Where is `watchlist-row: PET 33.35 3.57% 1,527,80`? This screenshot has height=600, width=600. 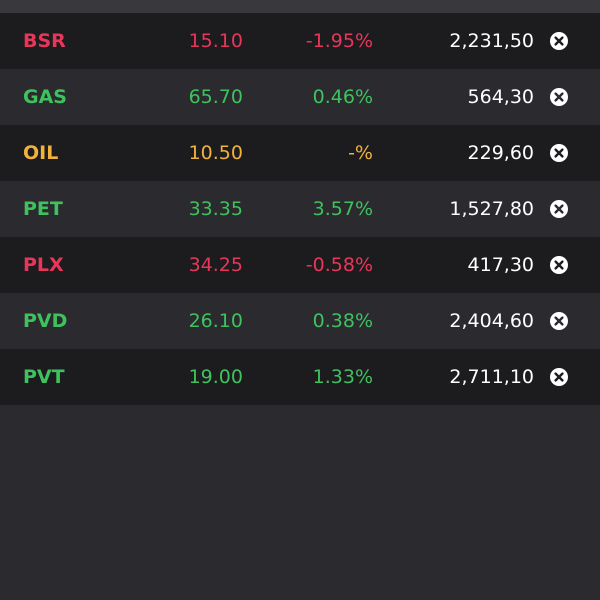
watchlist-row: PET 33.35 3.57% 1,527,80 is located at coordinates (300, 209).